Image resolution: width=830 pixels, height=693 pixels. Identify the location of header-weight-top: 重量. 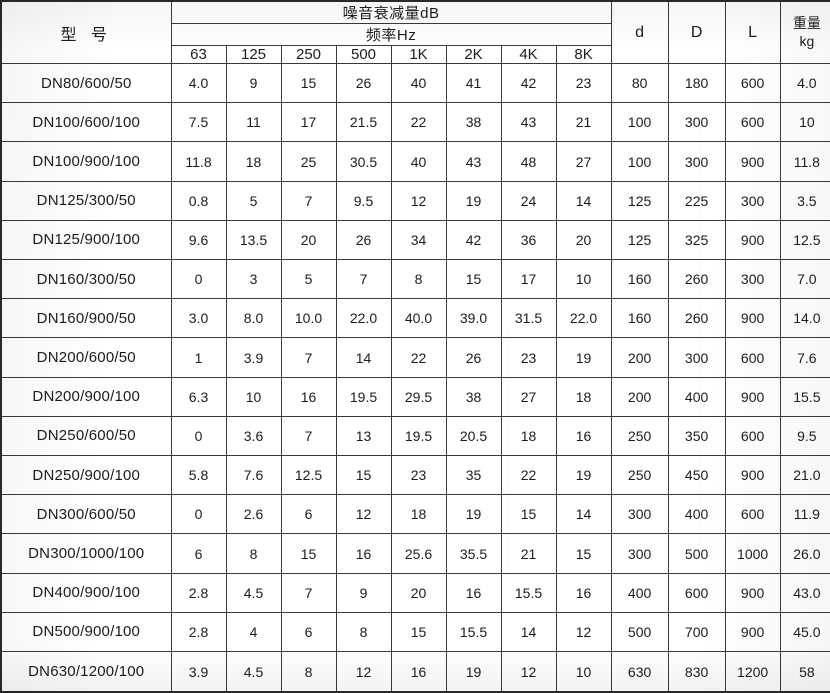
(806, 23).